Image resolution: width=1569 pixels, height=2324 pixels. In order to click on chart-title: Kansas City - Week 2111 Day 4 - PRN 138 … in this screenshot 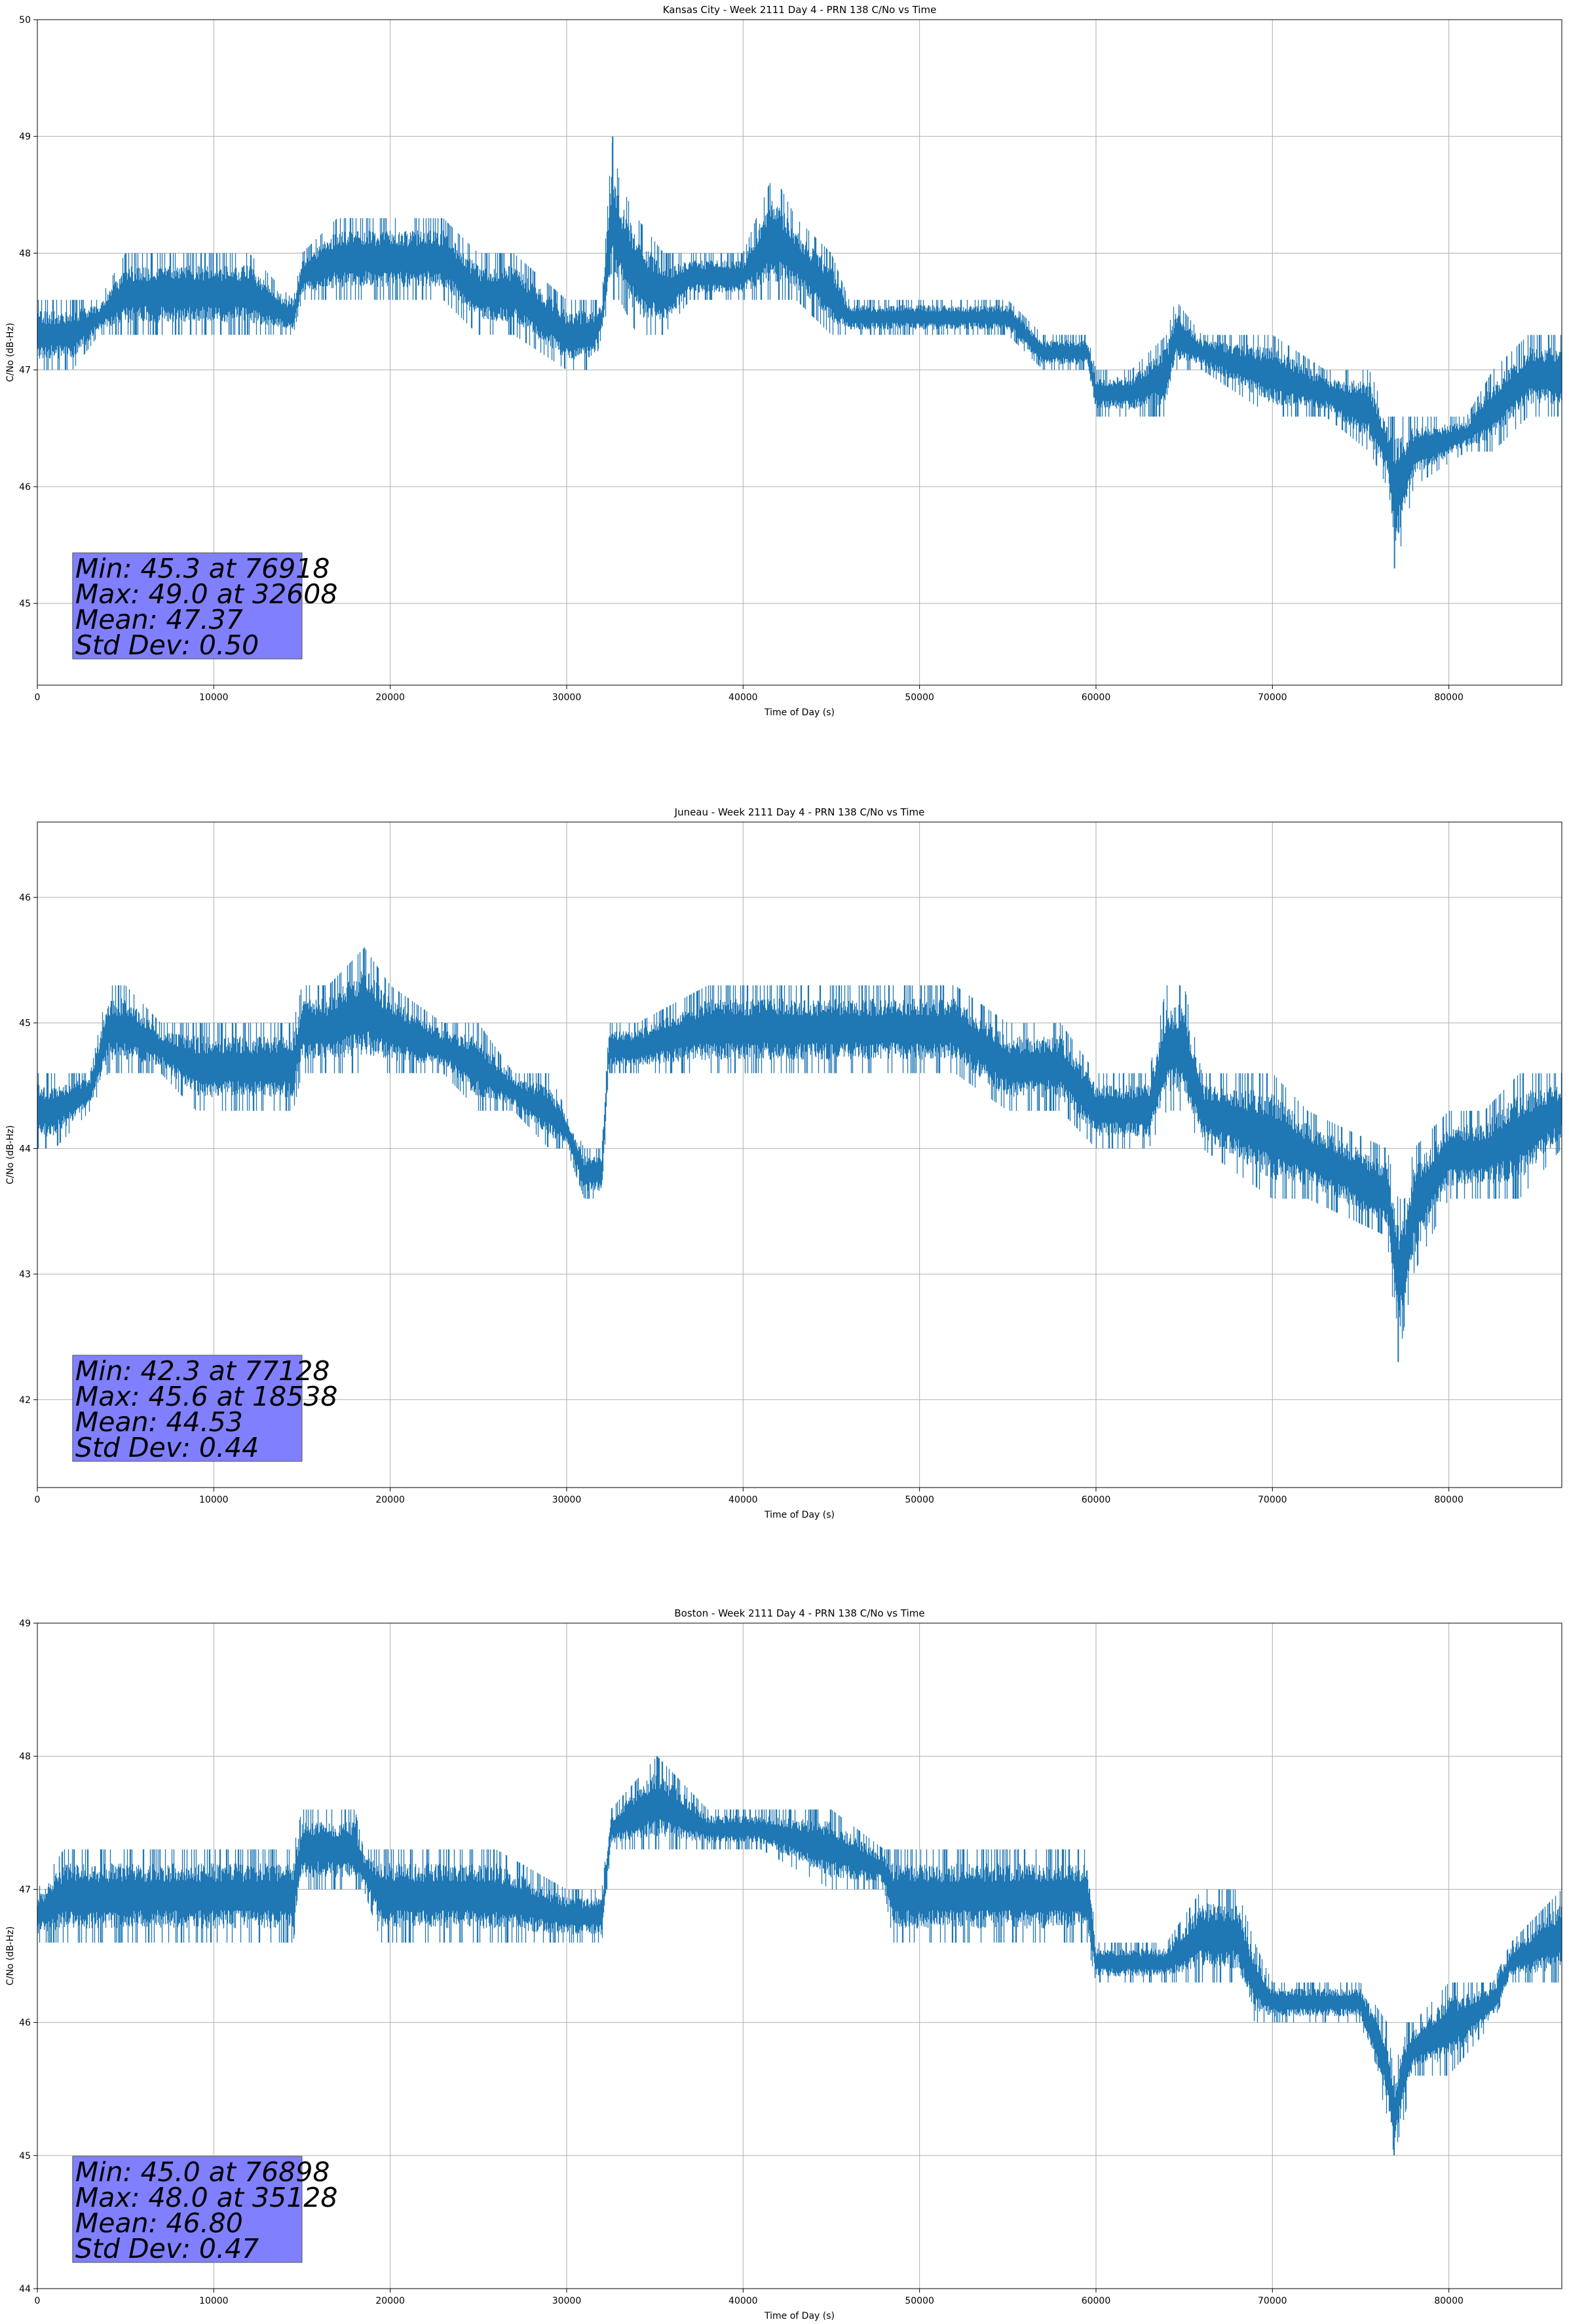, I will do `click(800, 10)`.